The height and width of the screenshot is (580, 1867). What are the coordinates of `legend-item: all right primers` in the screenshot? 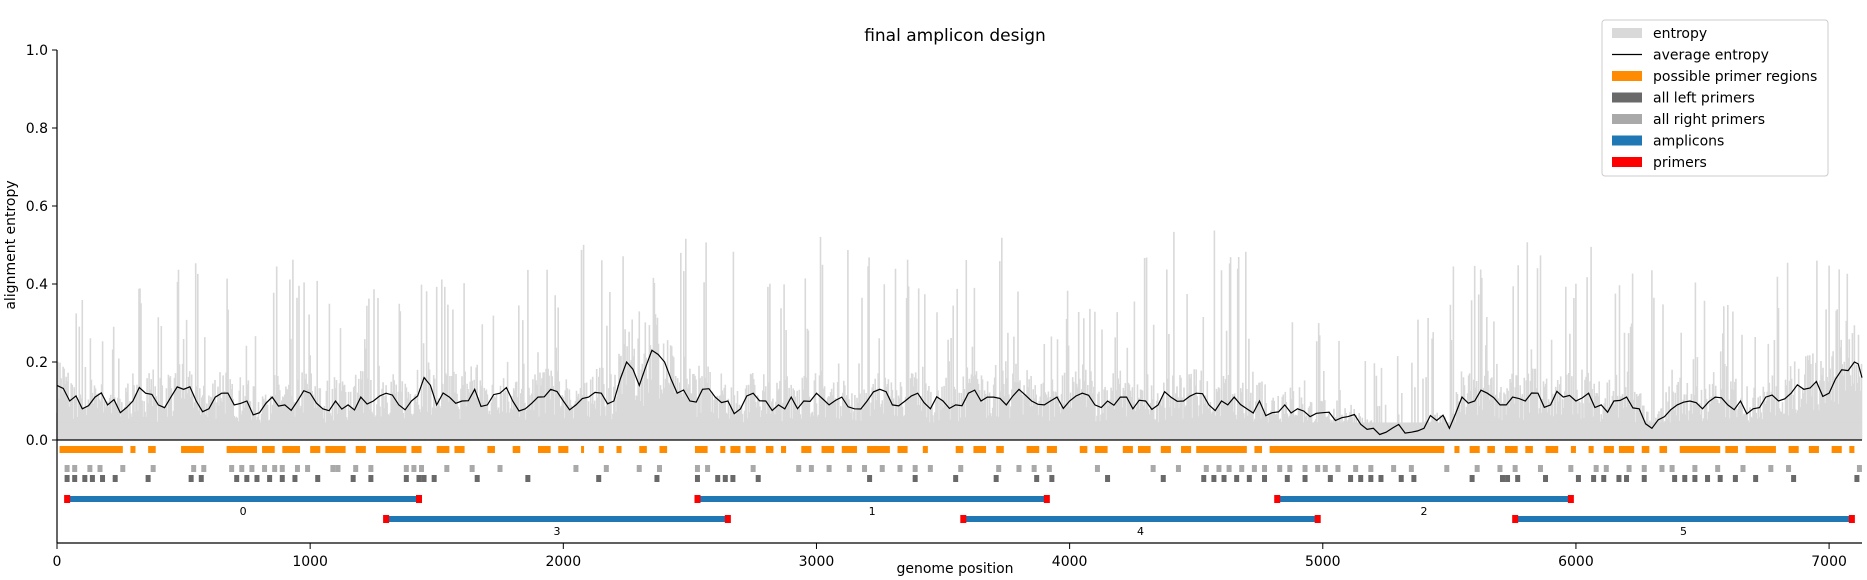 It's located at (1688, 120).